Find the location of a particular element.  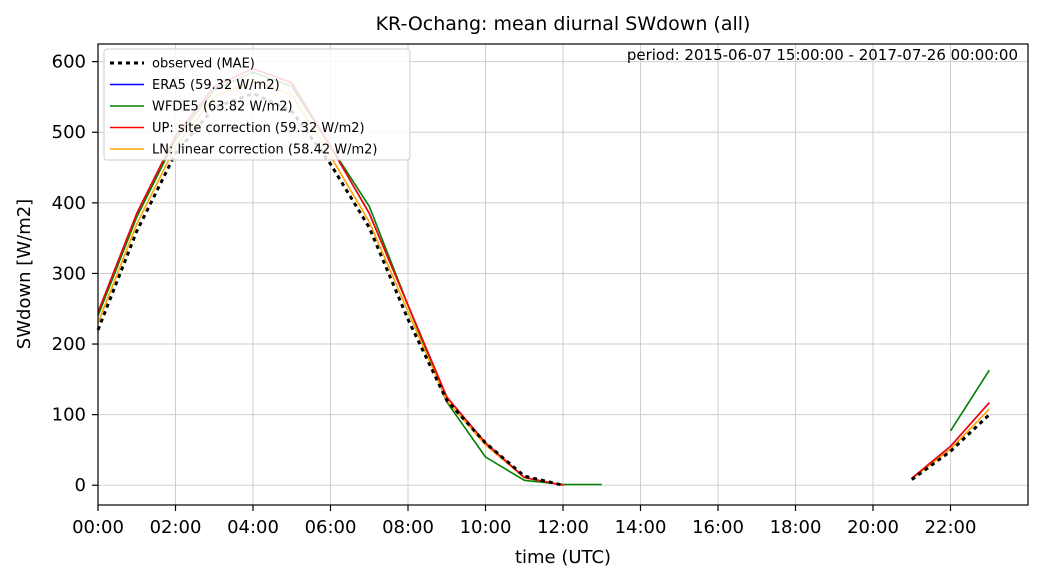

x-tick-label: 10:00 is located at coordinates (486, 527).